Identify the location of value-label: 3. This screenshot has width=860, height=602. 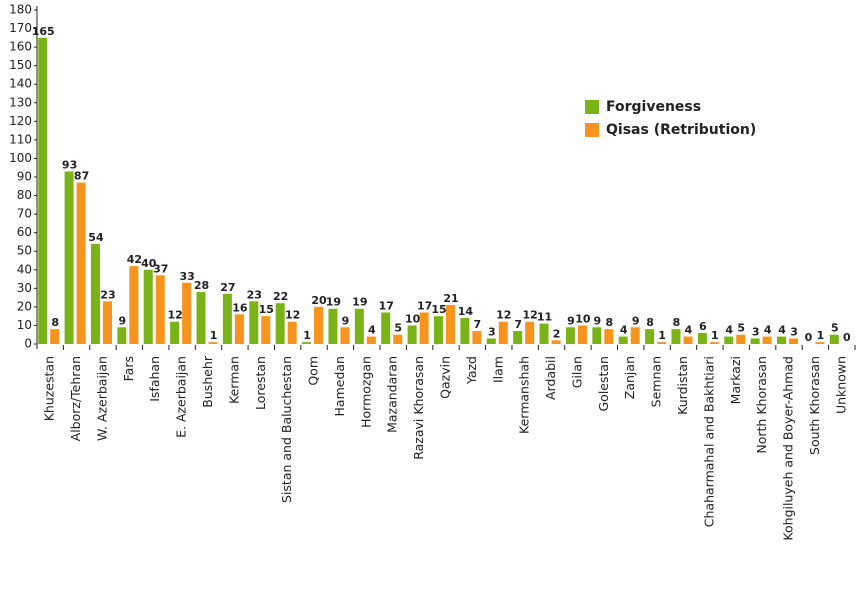
(756, 331).